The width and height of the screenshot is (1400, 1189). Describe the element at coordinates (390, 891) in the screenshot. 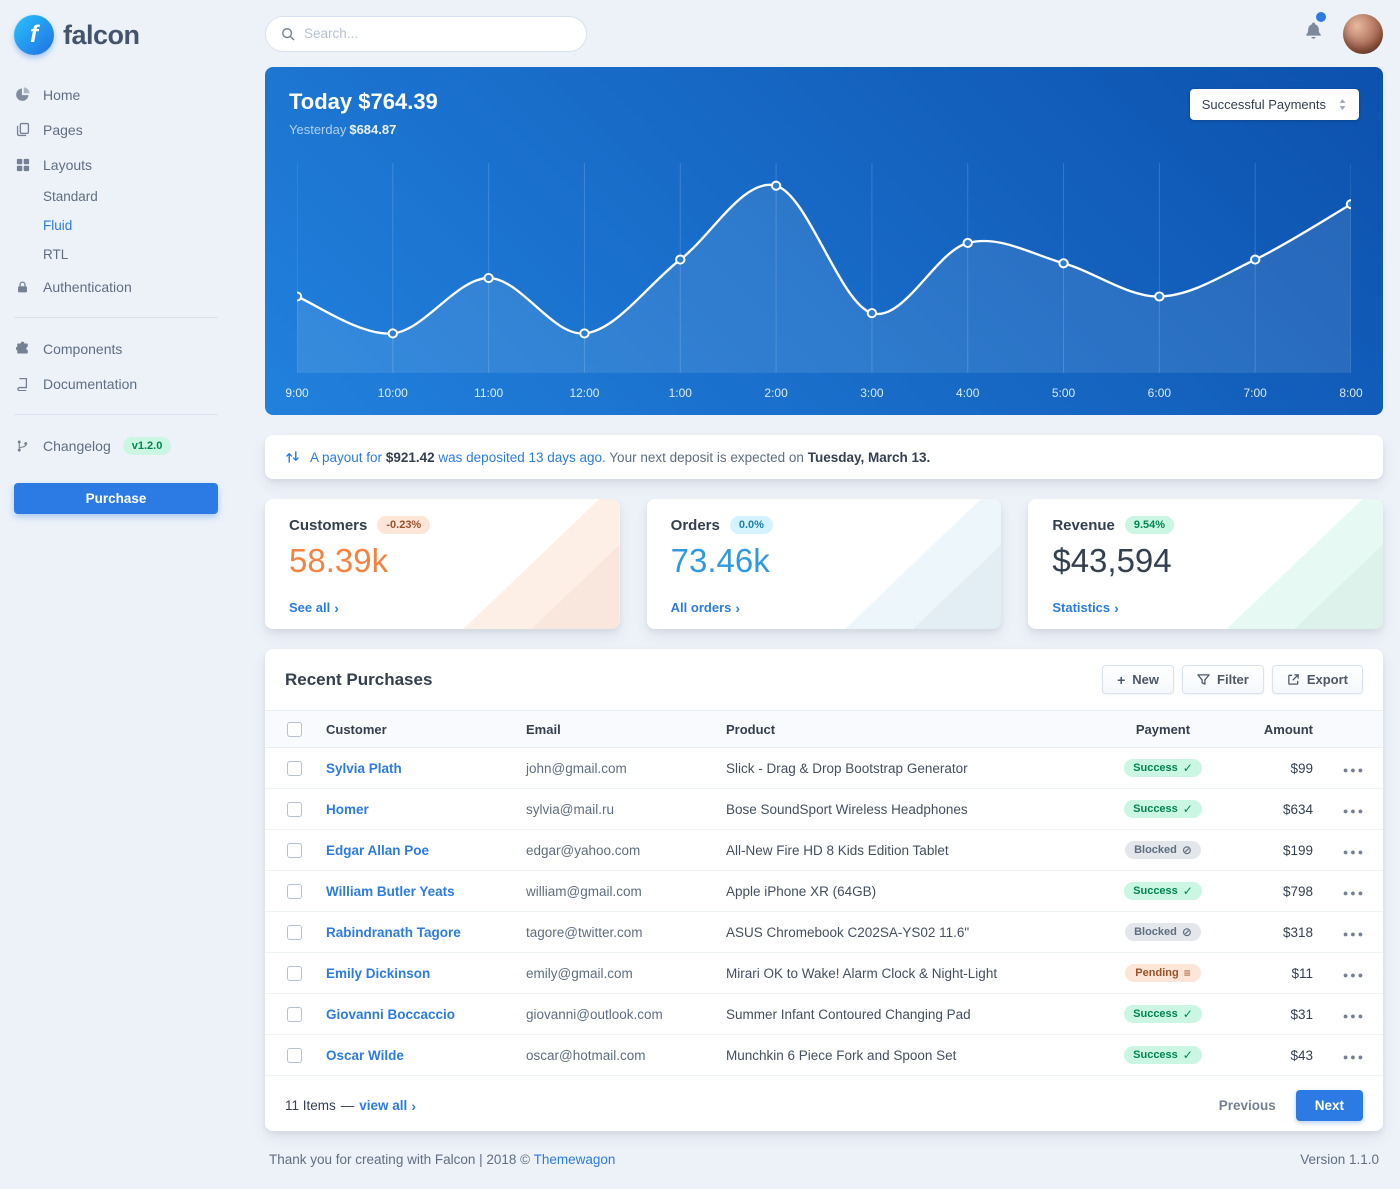

I see `customer-link: William Butler Yeats` at that location.